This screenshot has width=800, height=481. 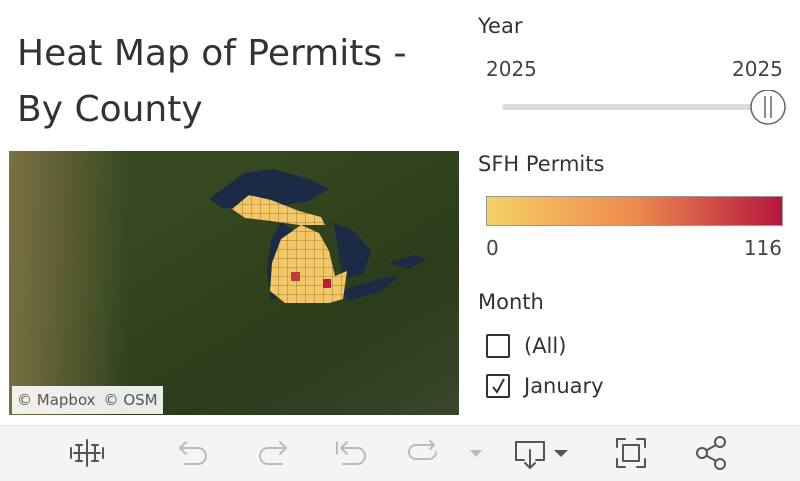 What do you see at coordinates (56, 400) in the screenshot?
I see `attribution-text: © Mapbox` at bounding box center [56, 400].